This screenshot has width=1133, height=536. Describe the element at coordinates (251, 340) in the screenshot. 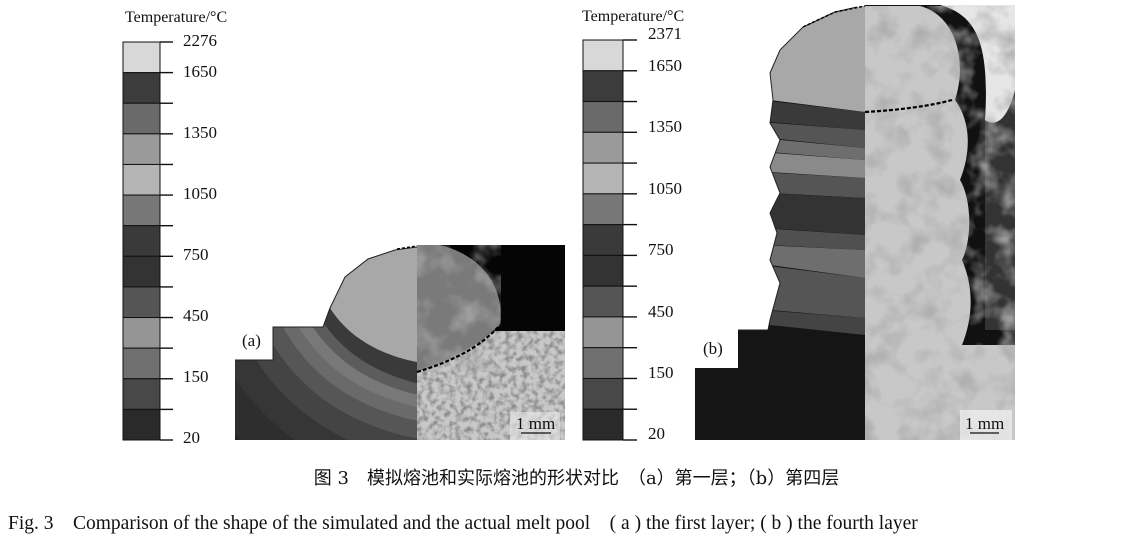

I see `panel-label: (a)` at that location.